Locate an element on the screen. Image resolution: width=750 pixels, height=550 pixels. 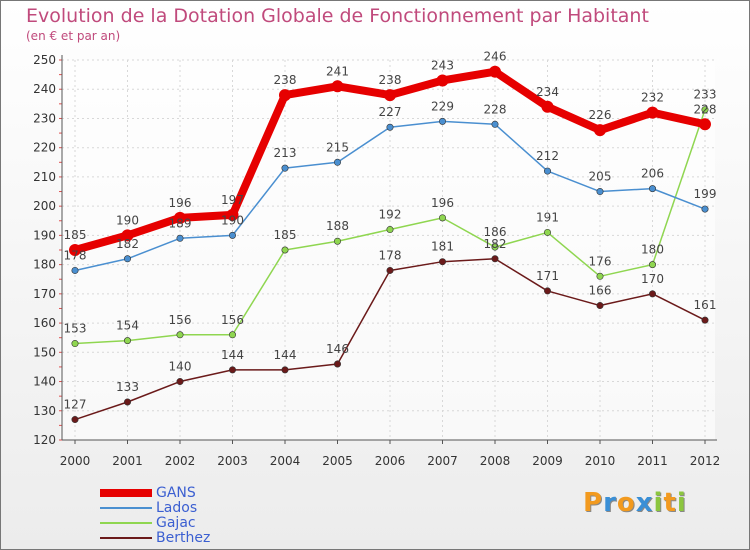
data-label-lados: 213 is located at coordinates (285, 153).